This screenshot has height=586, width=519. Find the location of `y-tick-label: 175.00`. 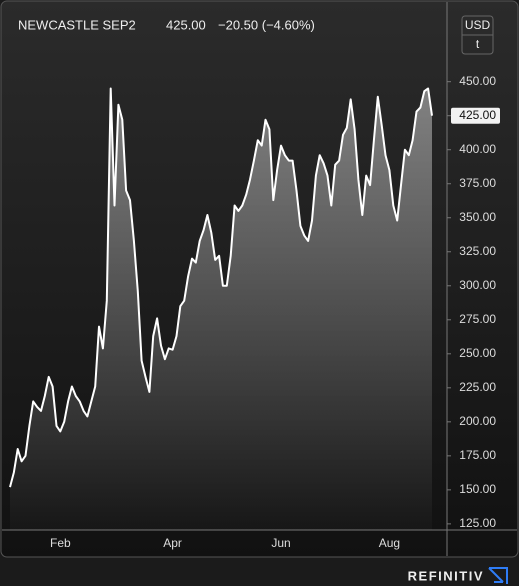

y-tick-label: 175.00 is located at coordinates (477, 455).